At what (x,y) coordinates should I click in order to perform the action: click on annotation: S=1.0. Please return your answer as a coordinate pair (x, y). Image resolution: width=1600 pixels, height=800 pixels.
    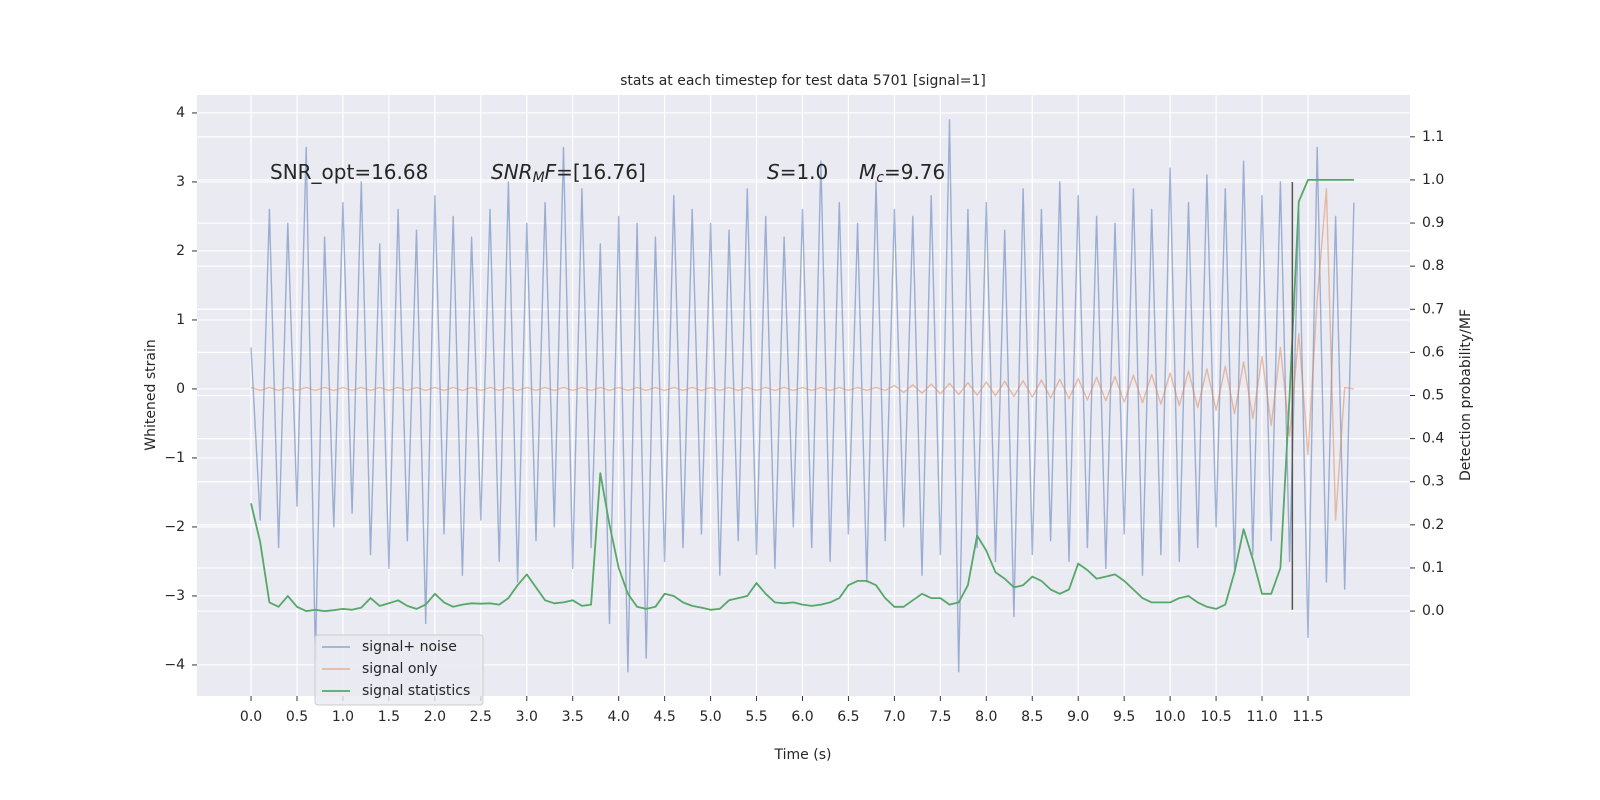
    Looking at the image, I should click on (797, 172).